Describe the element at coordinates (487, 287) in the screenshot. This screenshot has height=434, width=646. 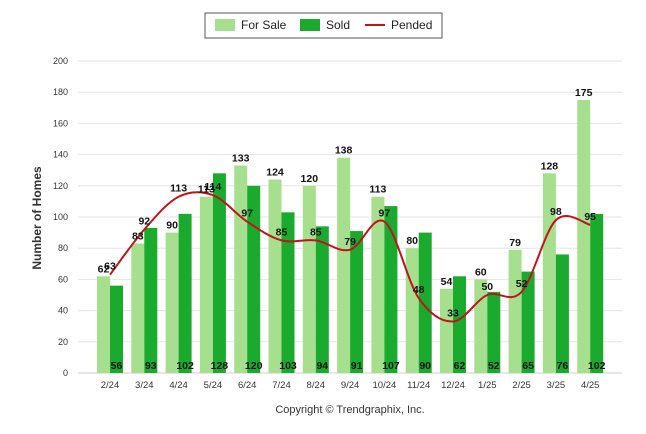
I see `pended-value-label: 50` at that location.